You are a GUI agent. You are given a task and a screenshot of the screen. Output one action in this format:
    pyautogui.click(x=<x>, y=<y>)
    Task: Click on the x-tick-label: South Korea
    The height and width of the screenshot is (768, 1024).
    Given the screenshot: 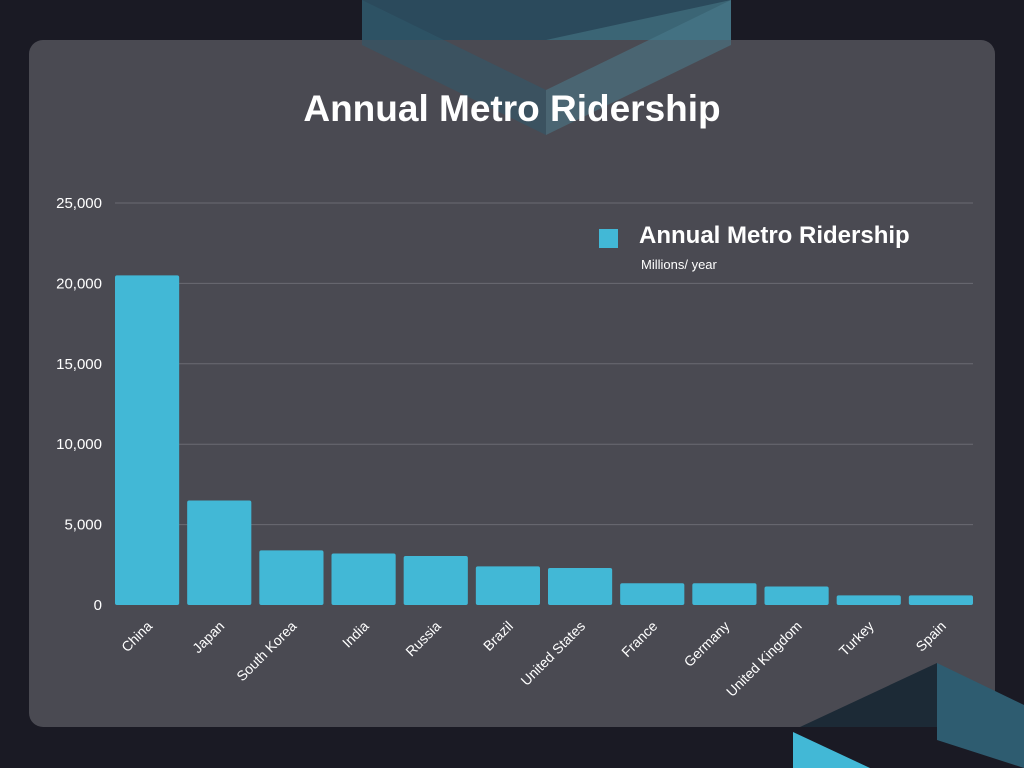 What is the action you would take?
    pyautogui.click(x=266, y=651)
    